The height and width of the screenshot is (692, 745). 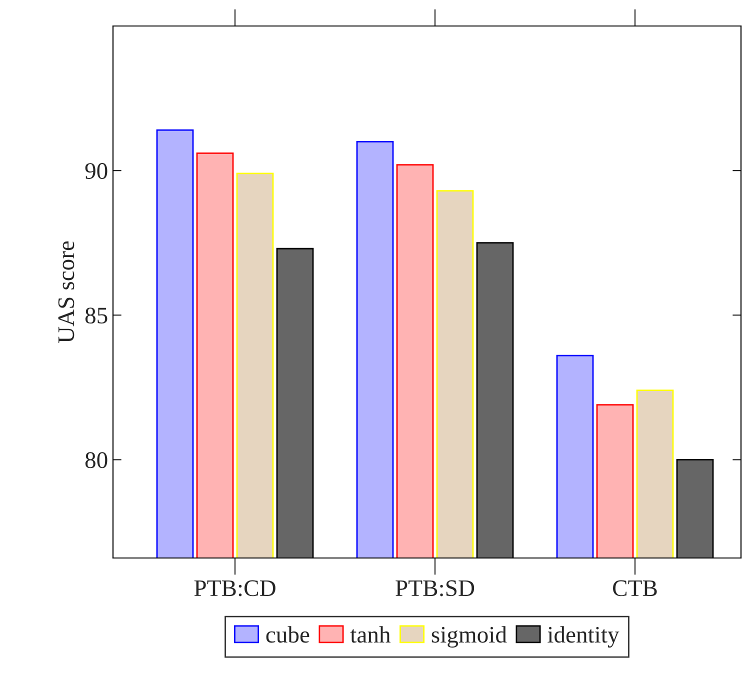 What do you see at coordinates (635, 588) in the screenshot?
I see `x-tick-label: CTB` at bounding box center [635, 588].